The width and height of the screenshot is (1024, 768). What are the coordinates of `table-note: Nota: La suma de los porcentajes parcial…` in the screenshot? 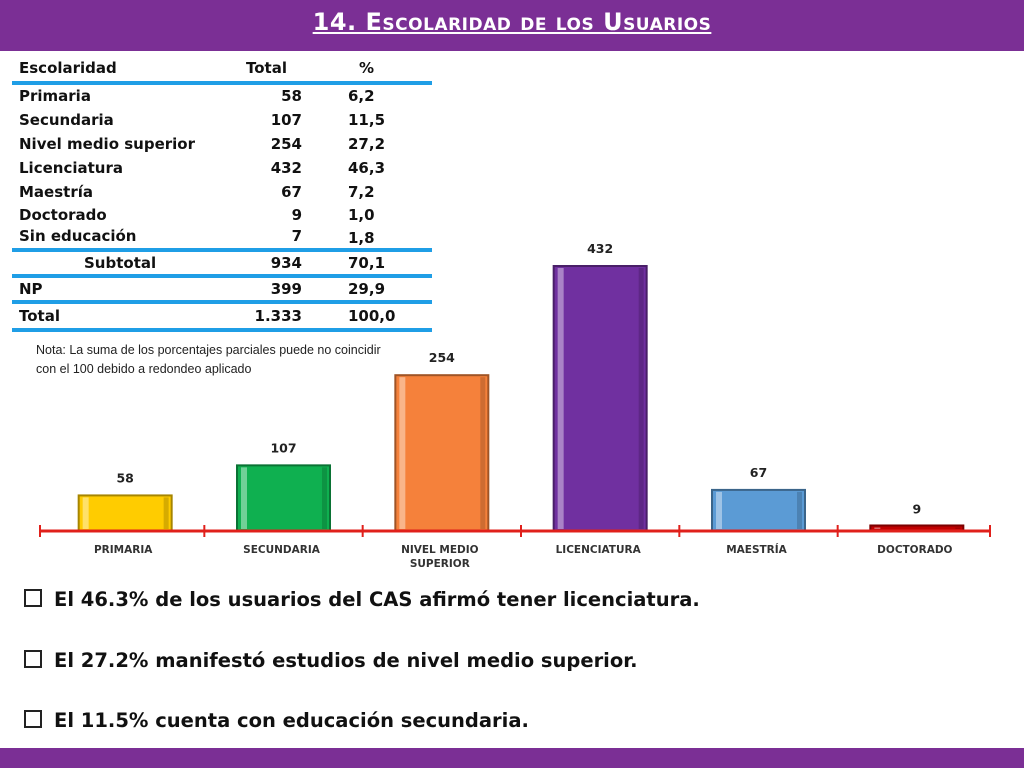 It's located at (208, 359).